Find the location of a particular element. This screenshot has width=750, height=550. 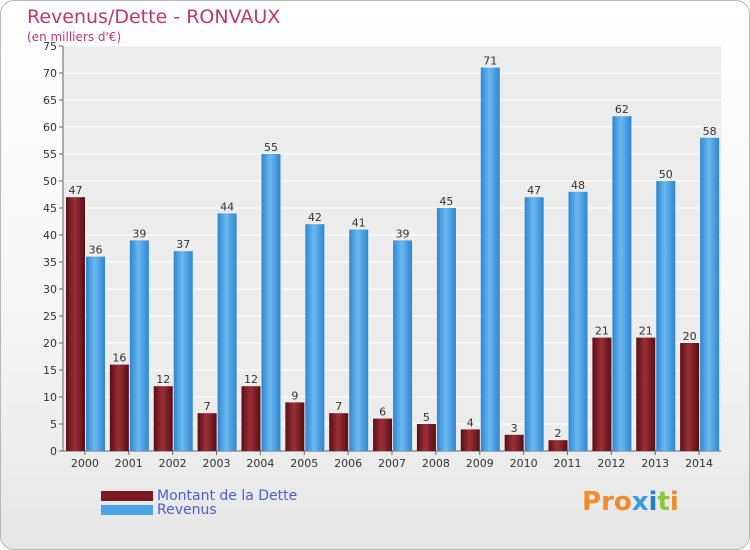

revenue-value-label: 50 is located at coordinates (666, 174).